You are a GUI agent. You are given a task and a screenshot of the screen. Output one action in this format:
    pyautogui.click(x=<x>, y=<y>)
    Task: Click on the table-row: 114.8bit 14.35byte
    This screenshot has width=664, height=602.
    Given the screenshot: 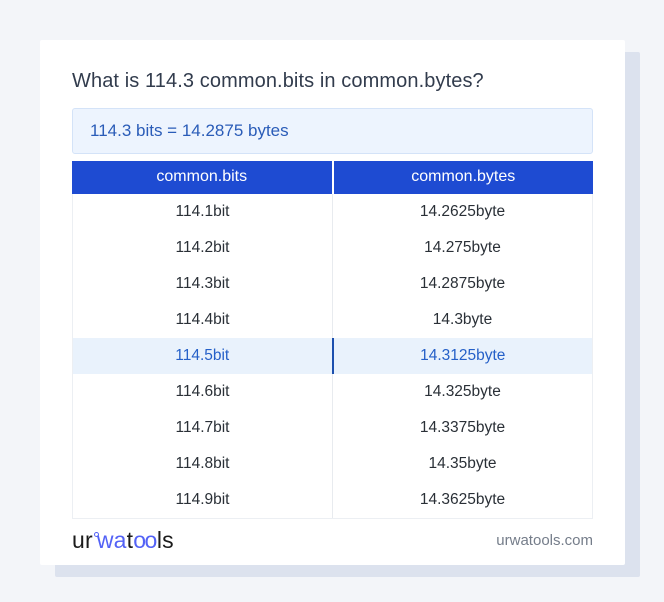 What is the action you would take?
    pyautogui.click(x=332, y=464)
    